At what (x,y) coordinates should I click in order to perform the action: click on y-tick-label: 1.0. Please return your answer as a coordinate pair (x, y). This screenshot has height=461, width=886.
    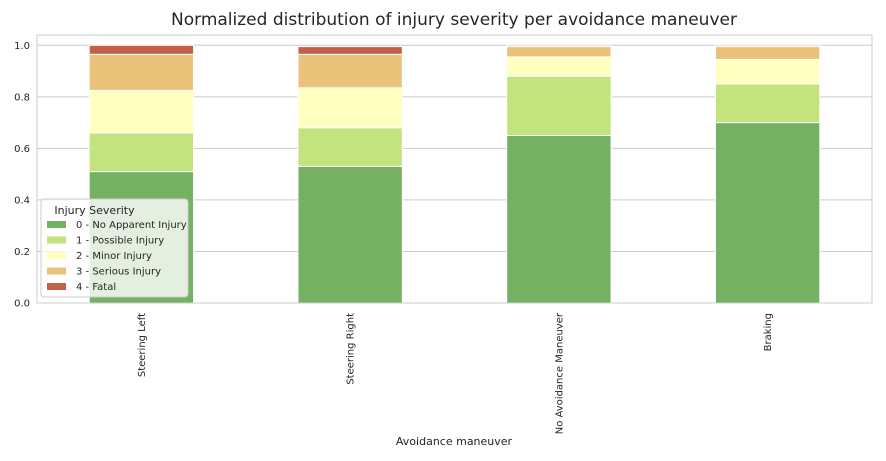
    Looking at the image, I should click on (22, 46).